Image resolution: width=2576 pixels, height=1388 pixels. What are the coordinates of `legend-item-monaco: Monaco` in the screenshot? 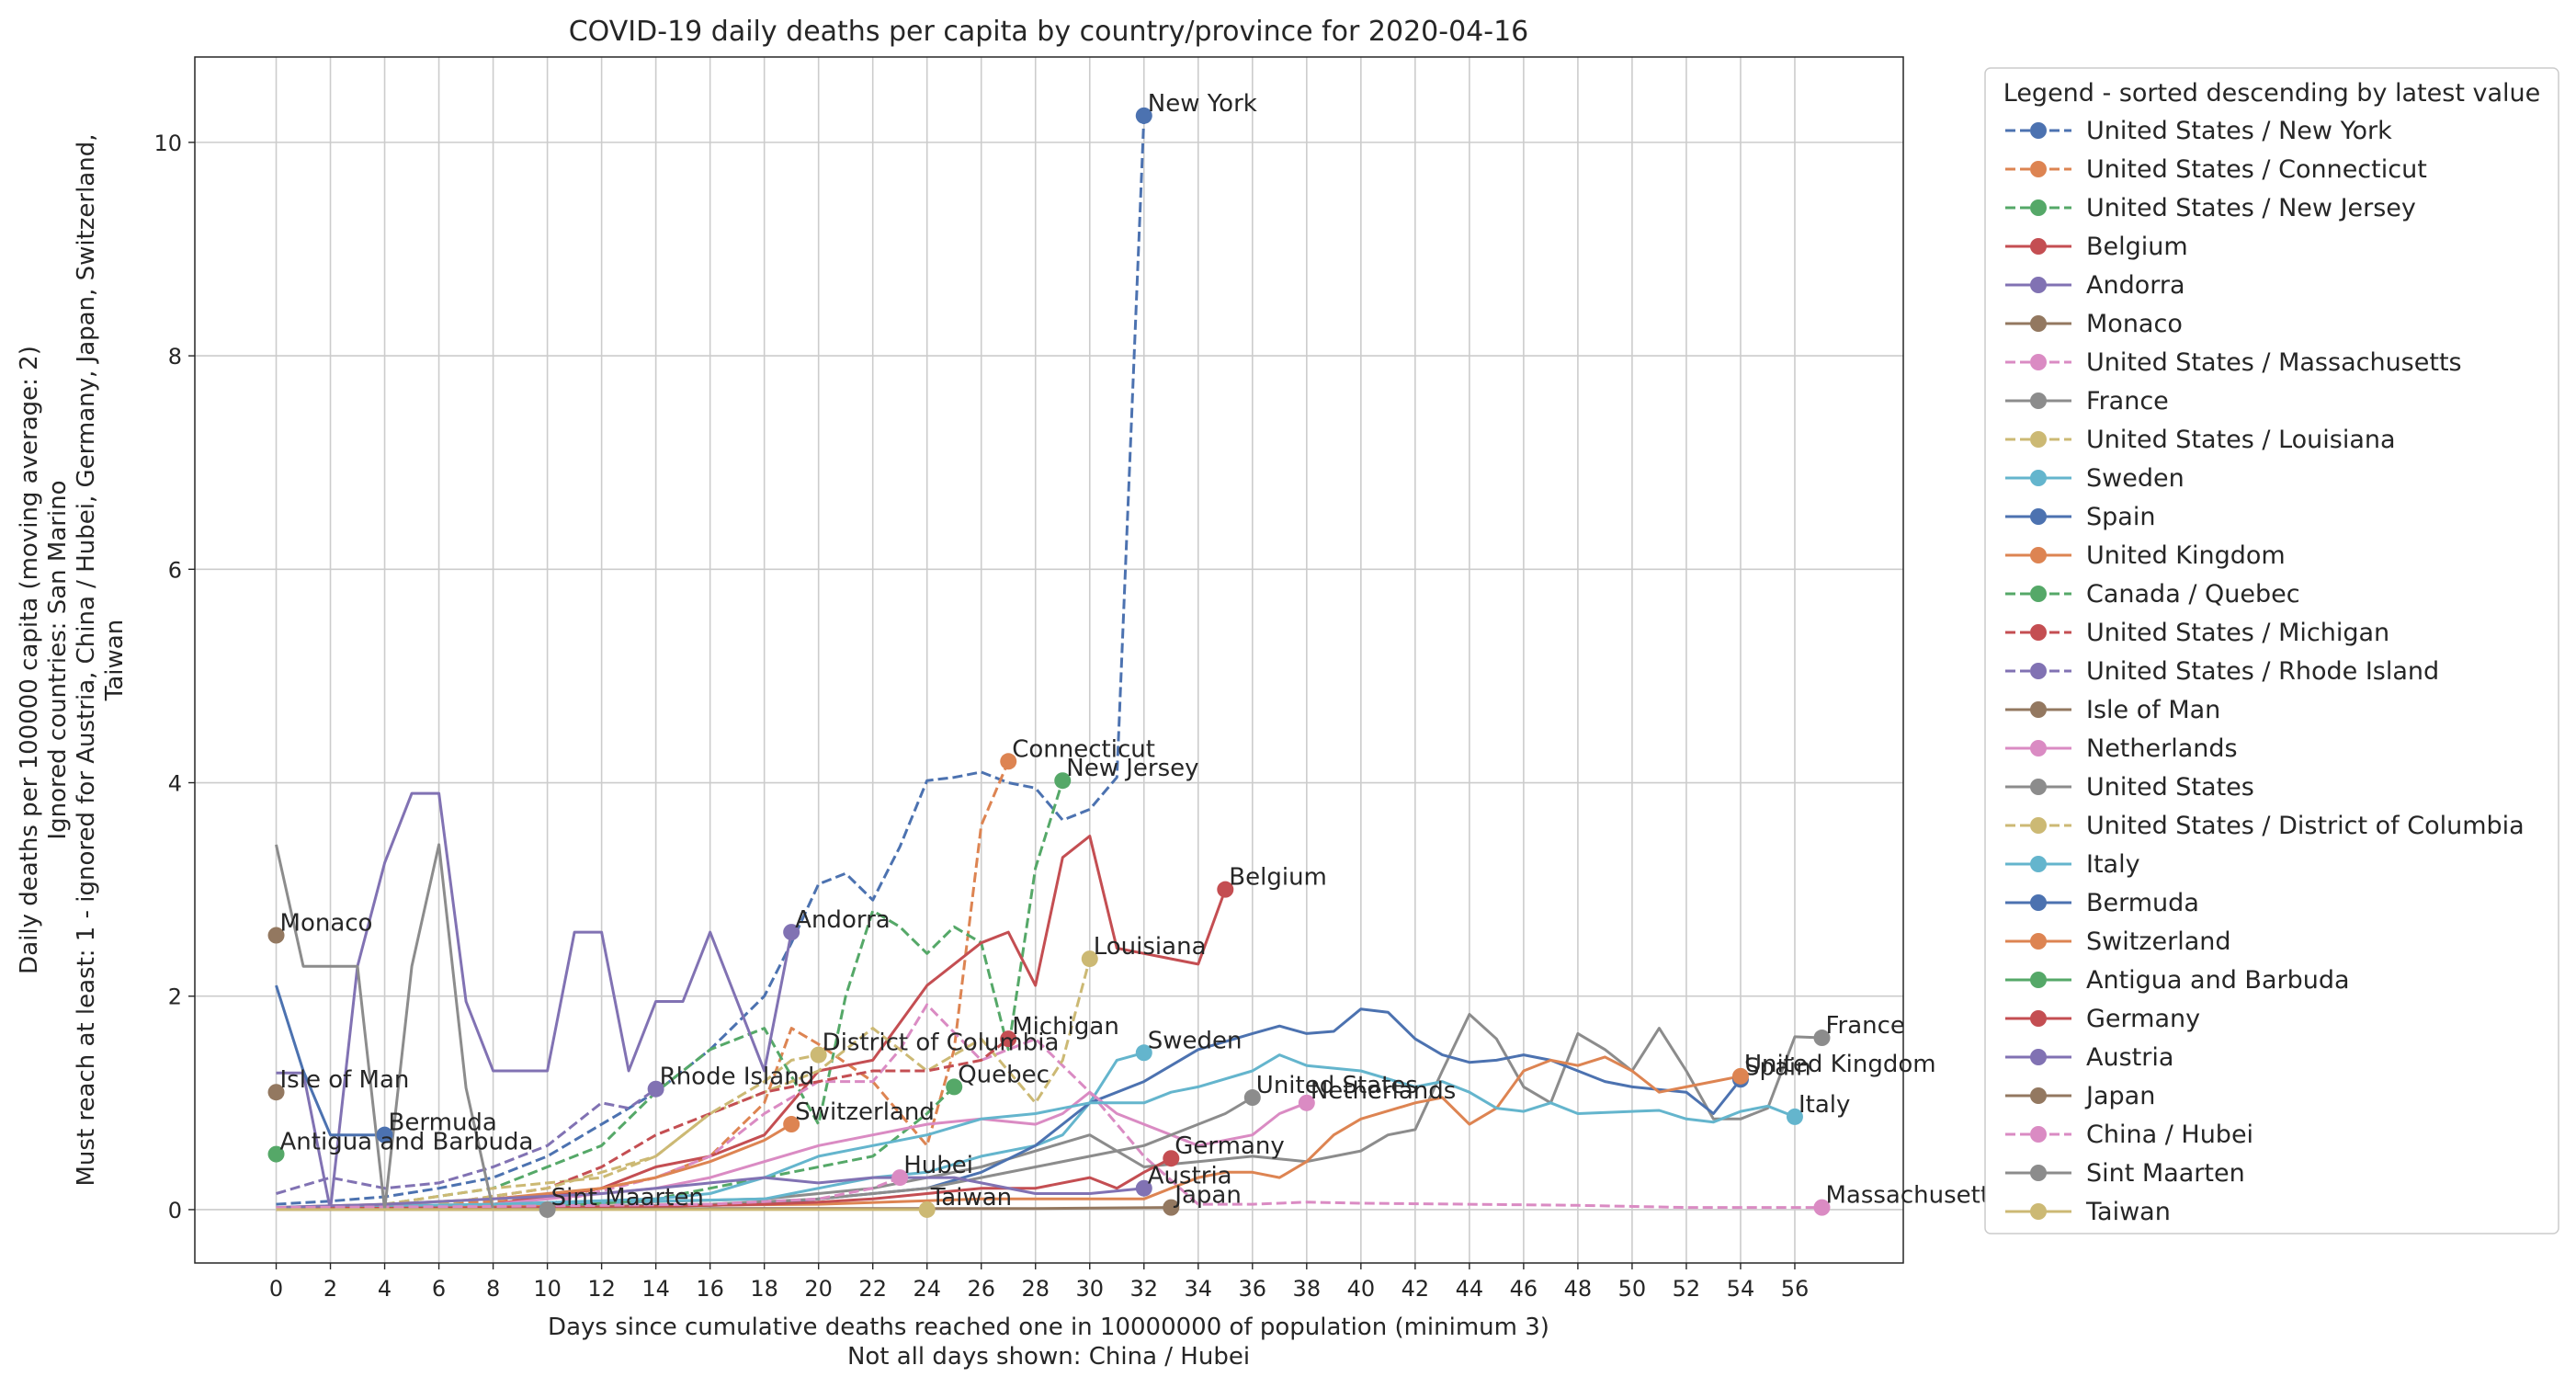 It's located at (2094, 324).